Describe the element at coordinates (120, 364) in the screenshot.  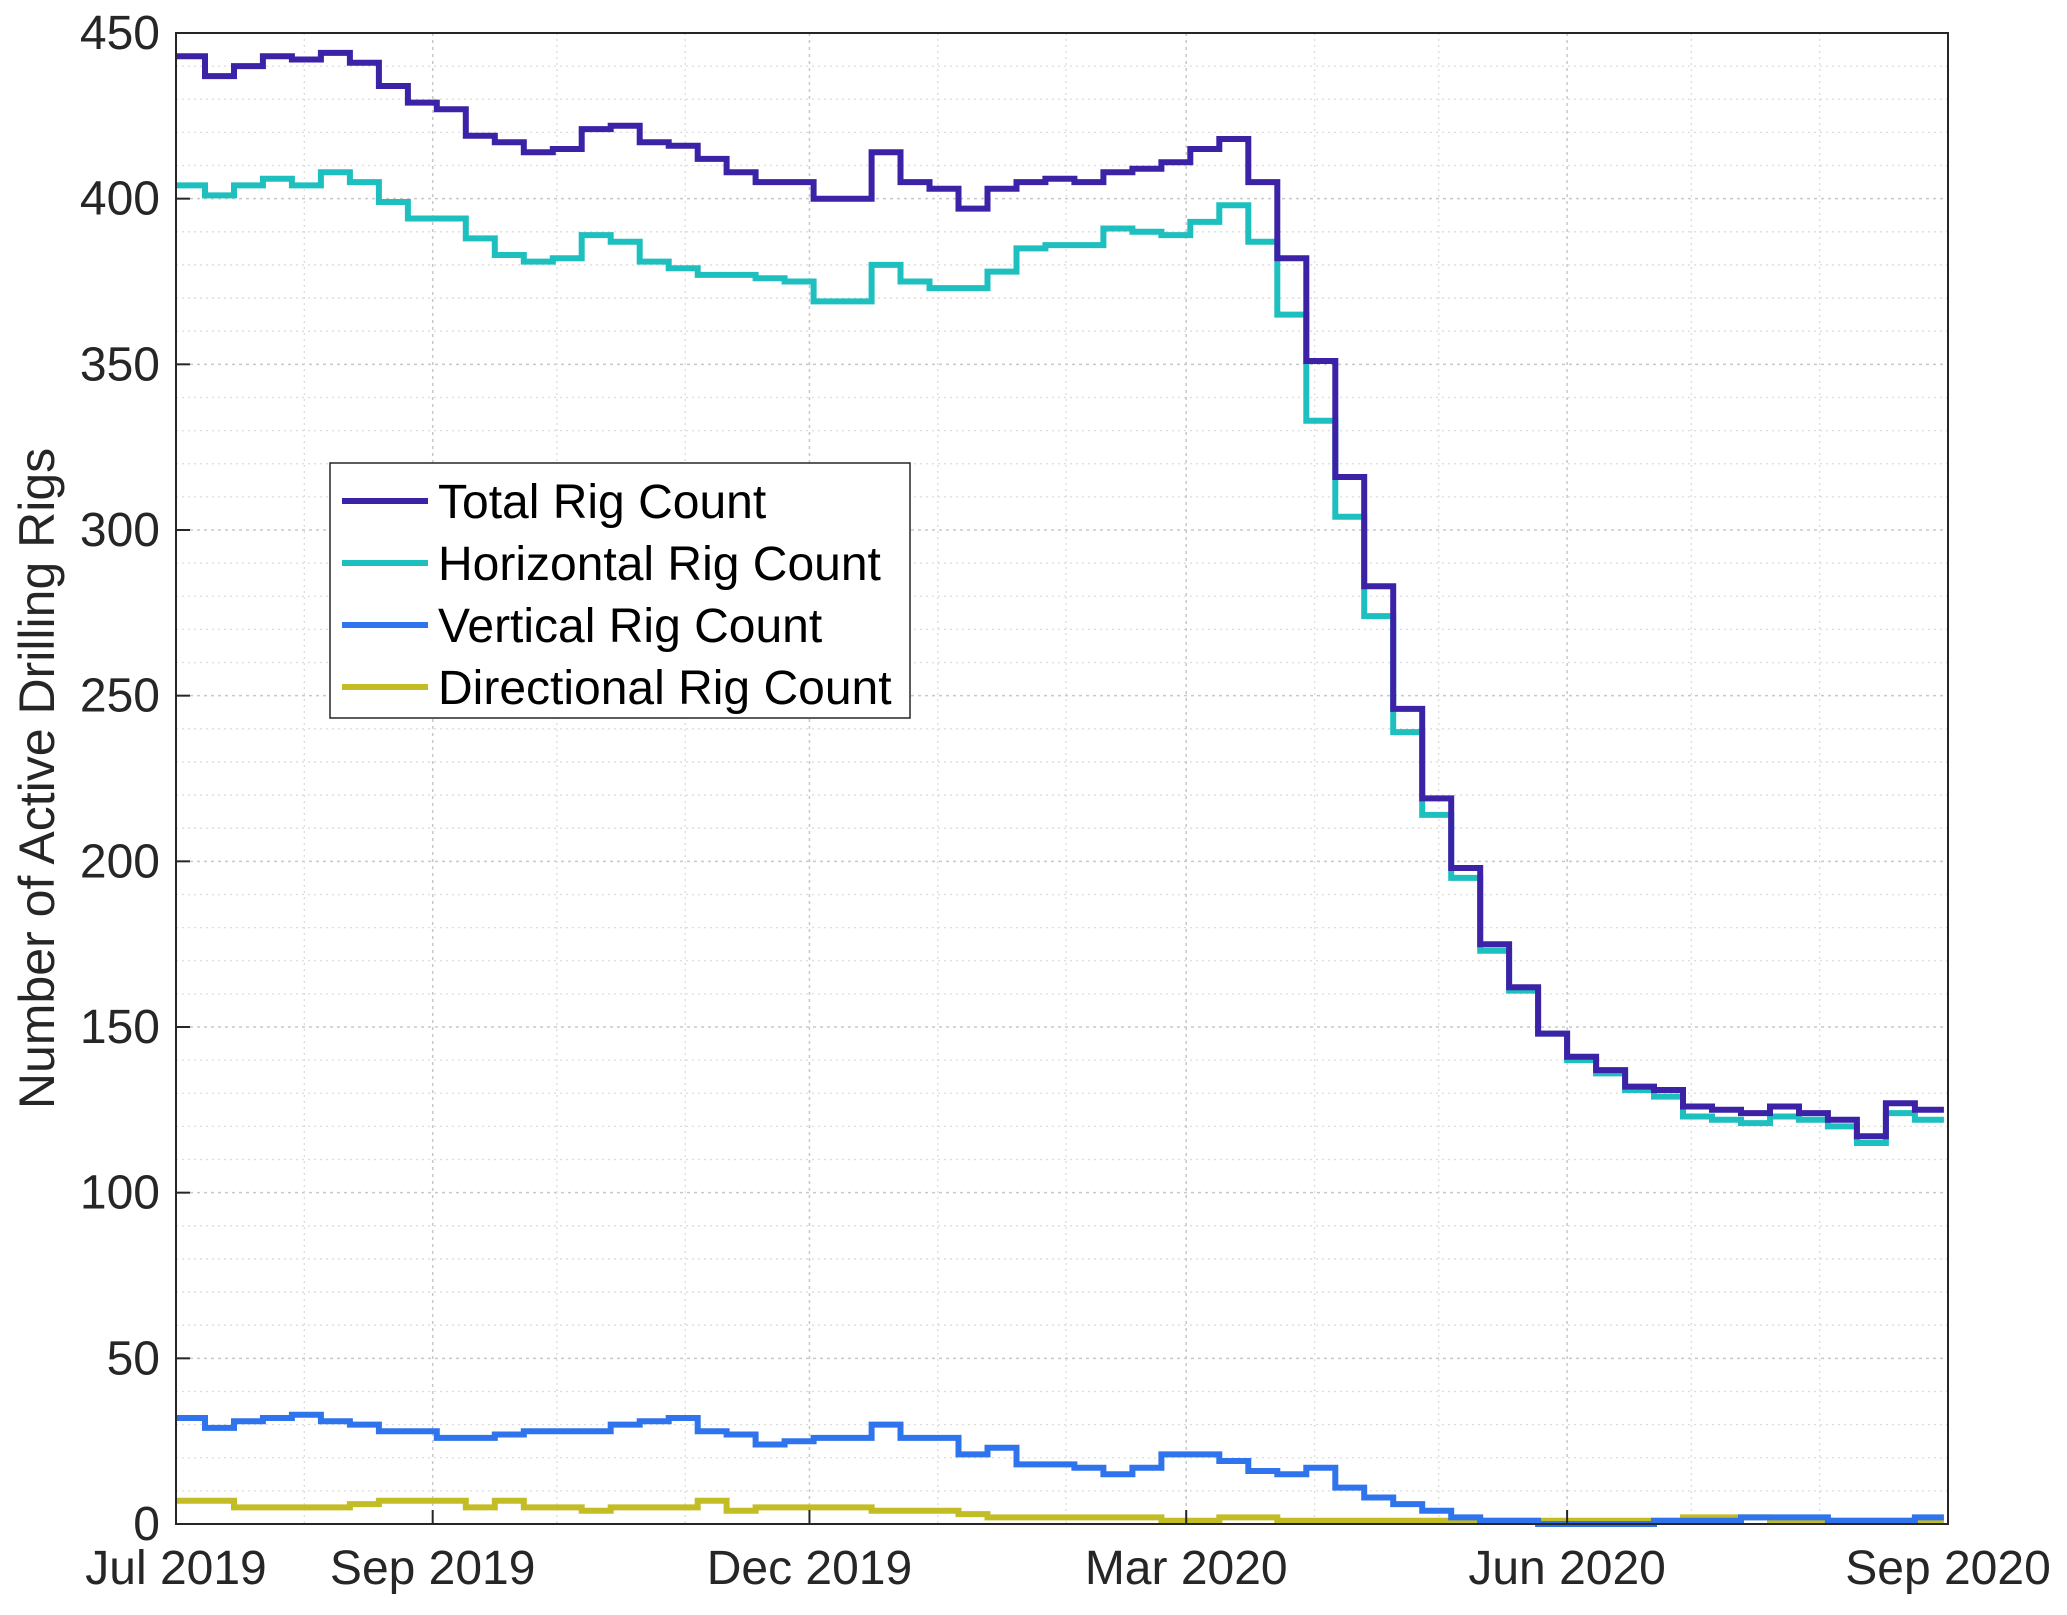
I see `y-tick-label: 350` at that location.